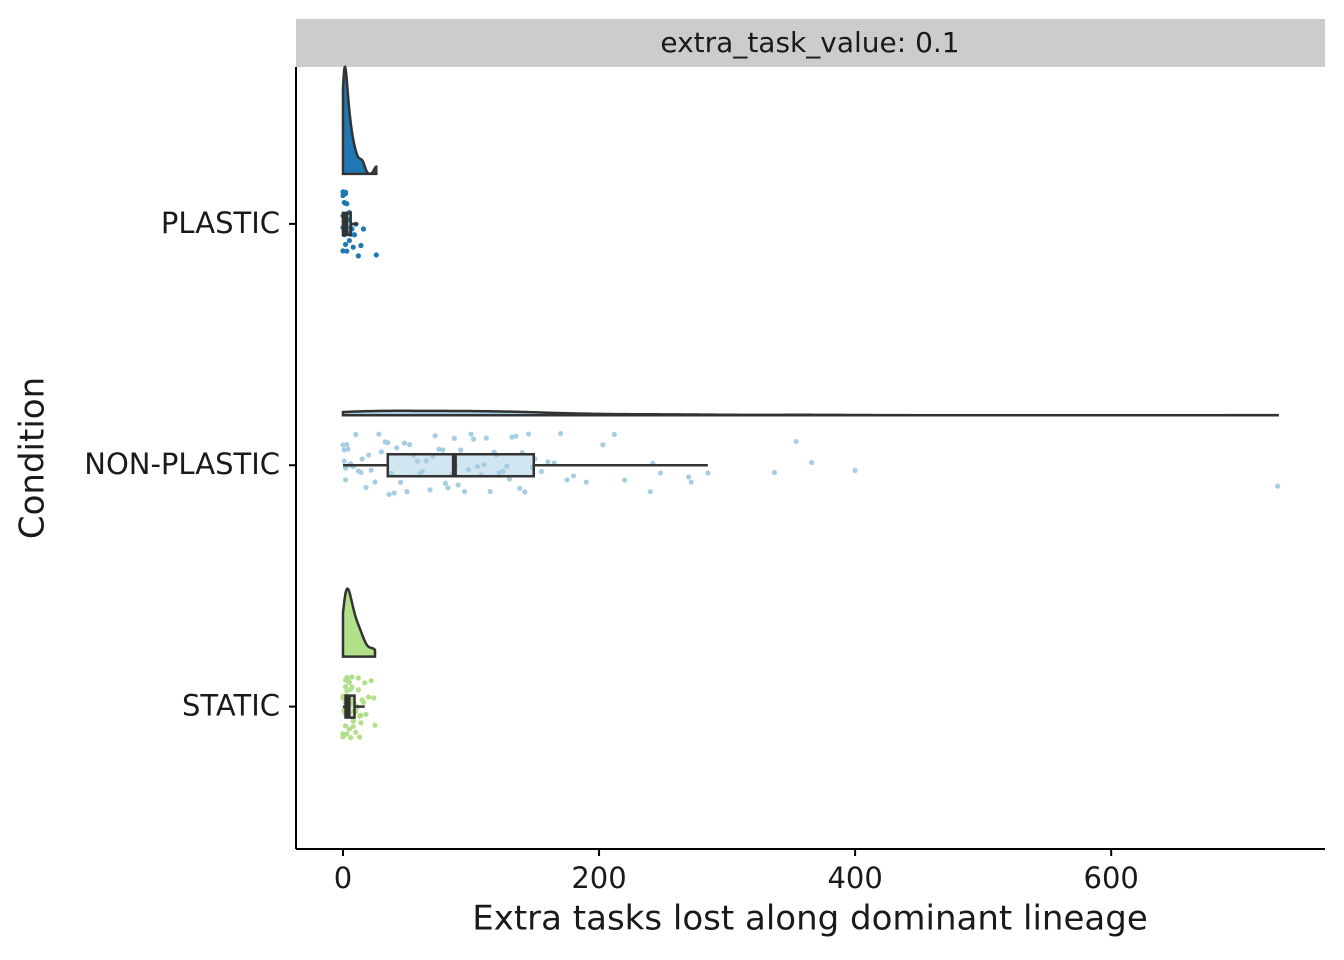 The height and width of the screenshot is (960, 1344). I want to click on x-tick-label: 400, so click(854, 878).